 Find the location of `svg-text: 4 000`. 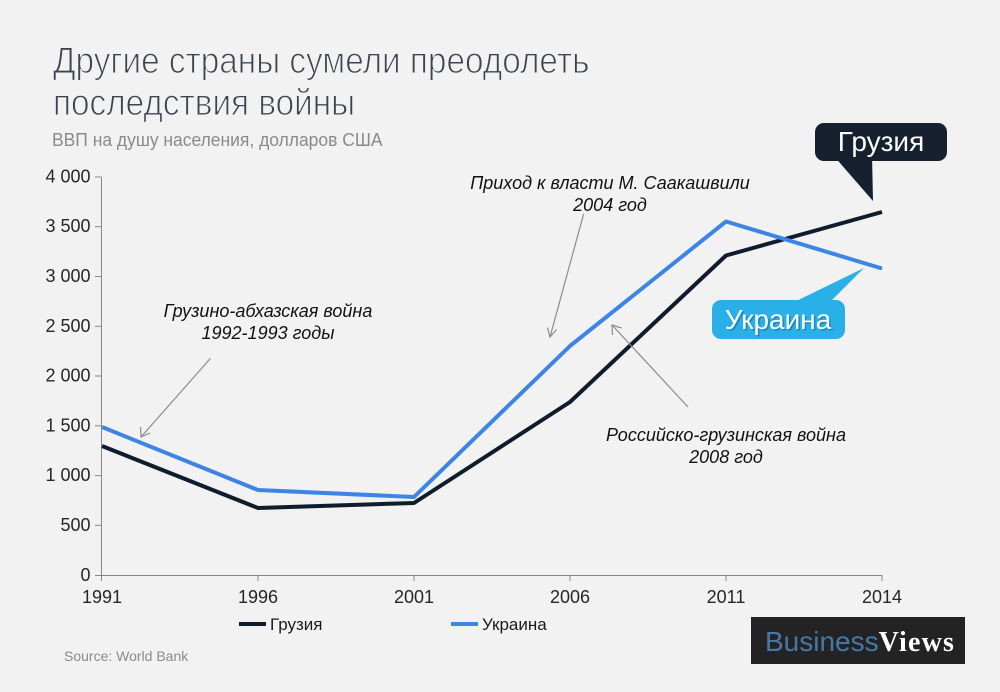

svg-text: 4 000 is located at coordinates (67, 177).